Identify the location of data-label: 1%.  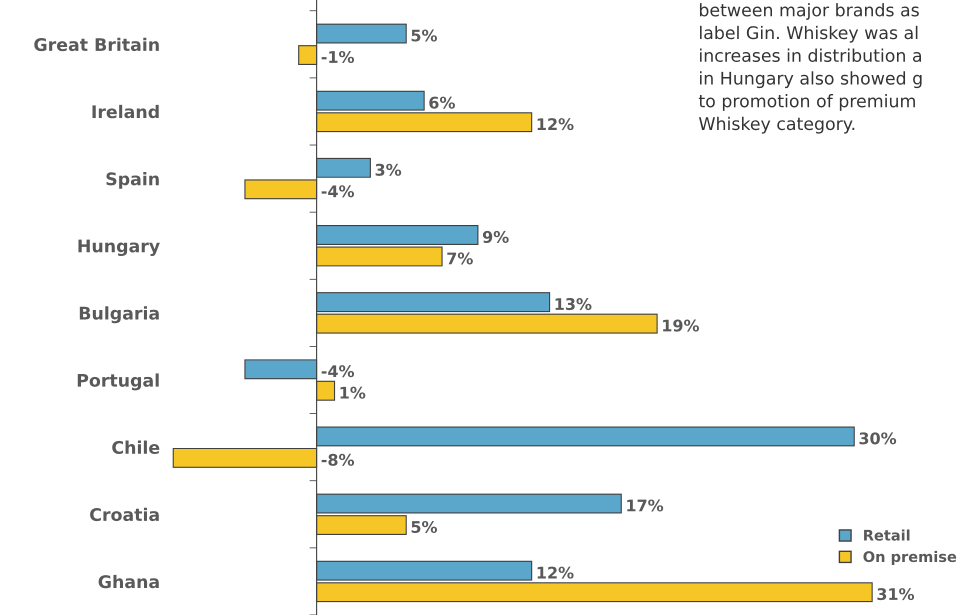
(353, 392).